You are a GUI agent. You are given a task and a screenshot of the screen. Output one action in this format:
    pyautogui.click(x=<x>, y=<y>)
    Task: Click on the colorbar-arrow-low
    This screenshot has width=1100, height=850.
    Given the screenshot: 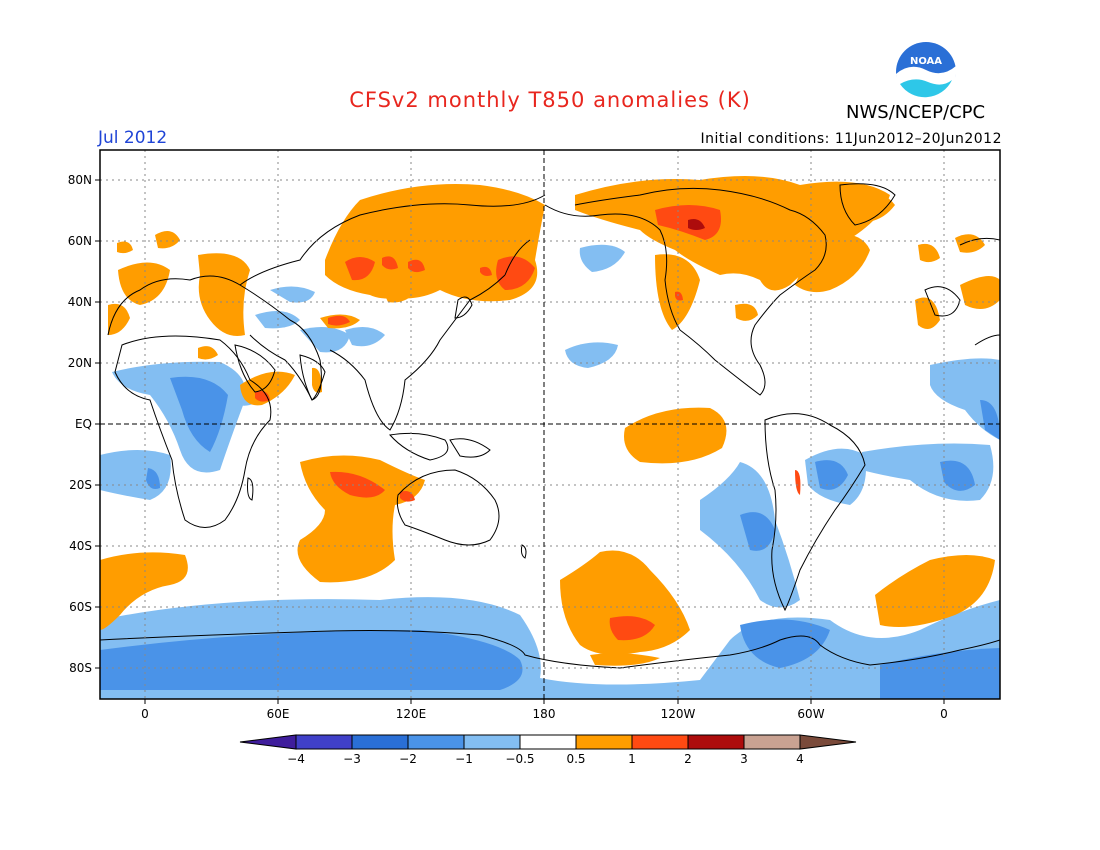 What is the action you would take?
    pyautogui.click(x=268, y=742)
    